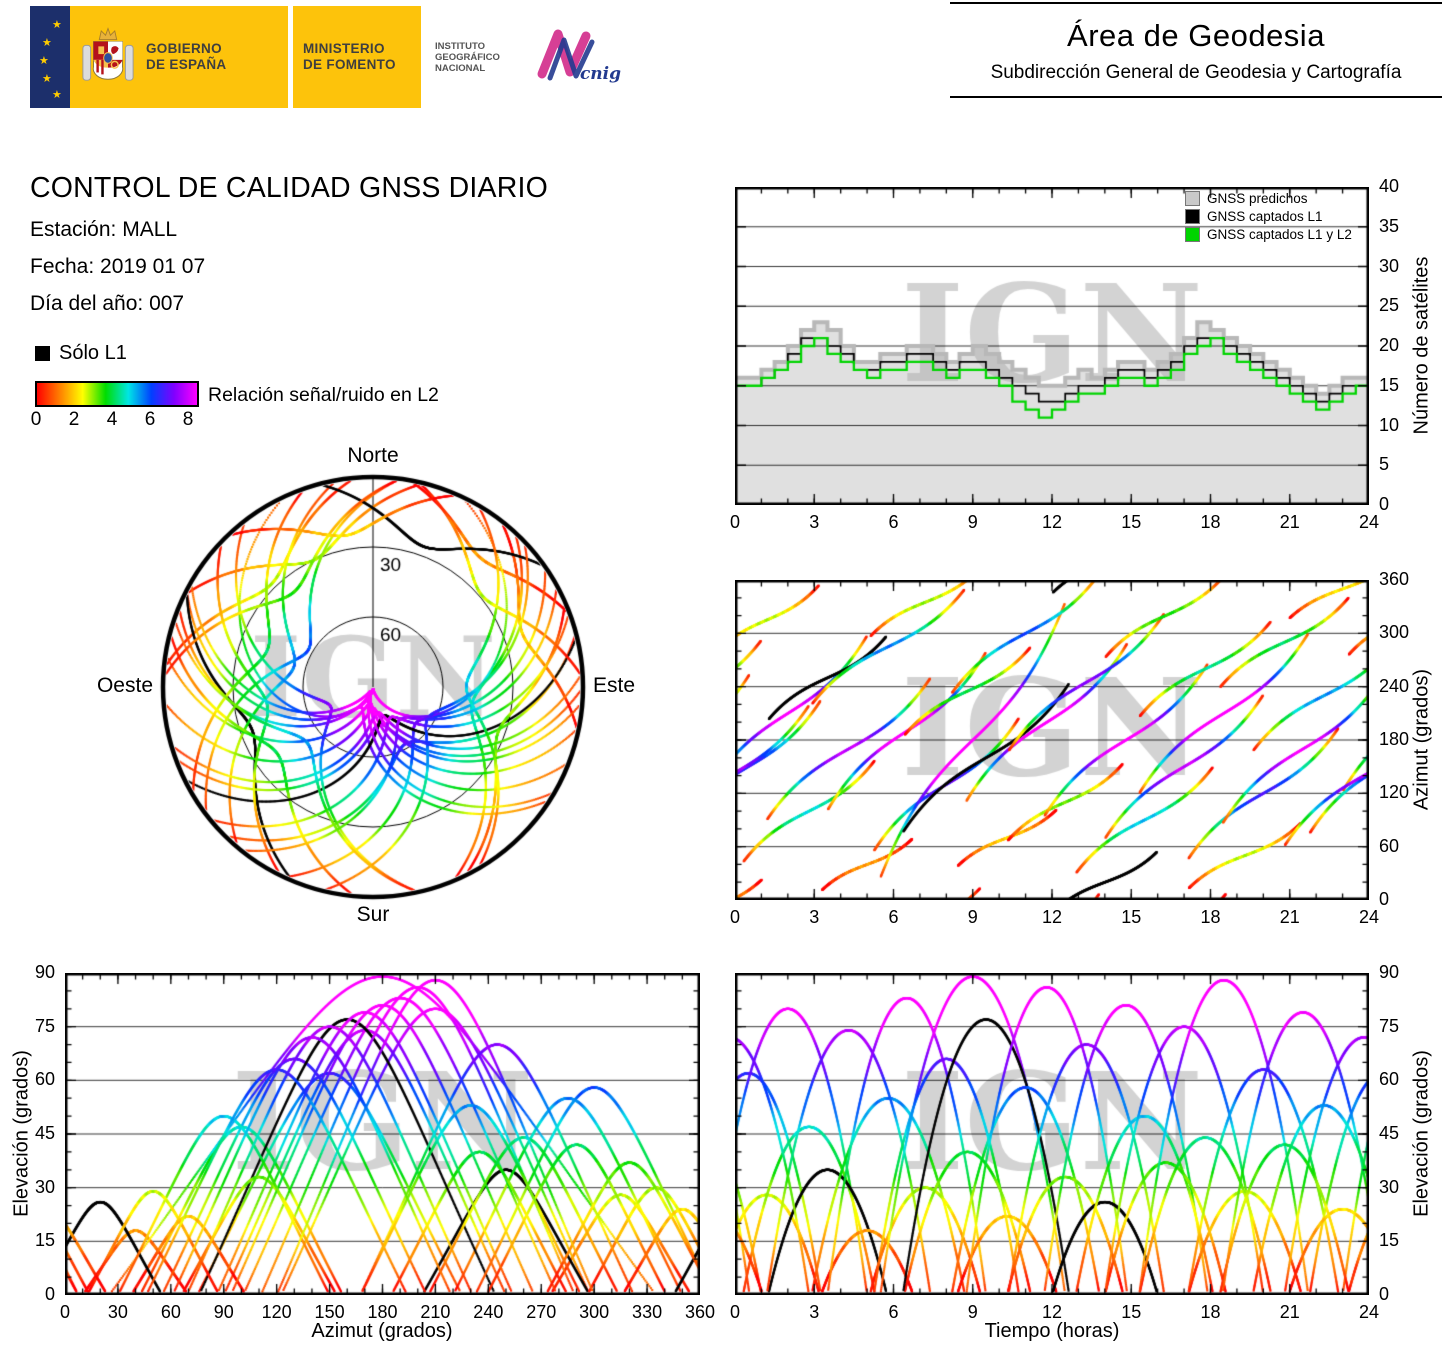  Describe the element at coordinates (373, 914) in the screenshot. I see `compass-south-label: Sur` at that location.